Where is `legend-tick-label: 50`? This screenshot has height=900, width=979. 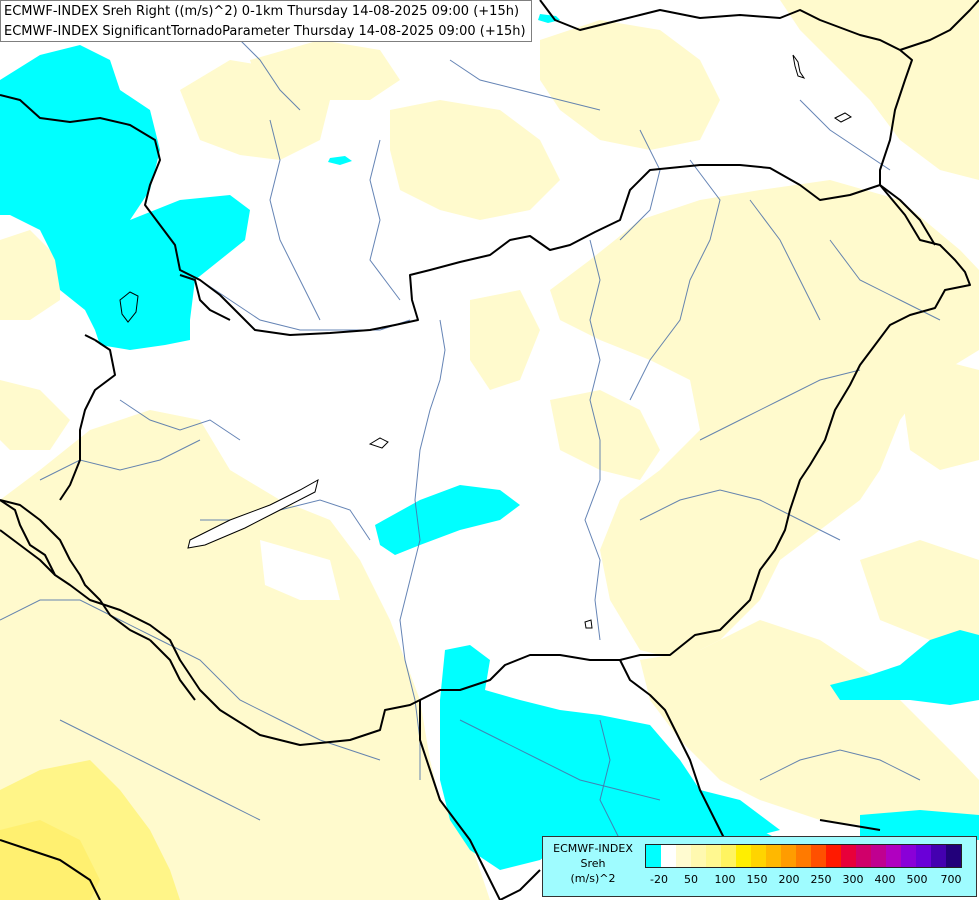
legend-tick-label: 50 is located at coordinates (691, 879).